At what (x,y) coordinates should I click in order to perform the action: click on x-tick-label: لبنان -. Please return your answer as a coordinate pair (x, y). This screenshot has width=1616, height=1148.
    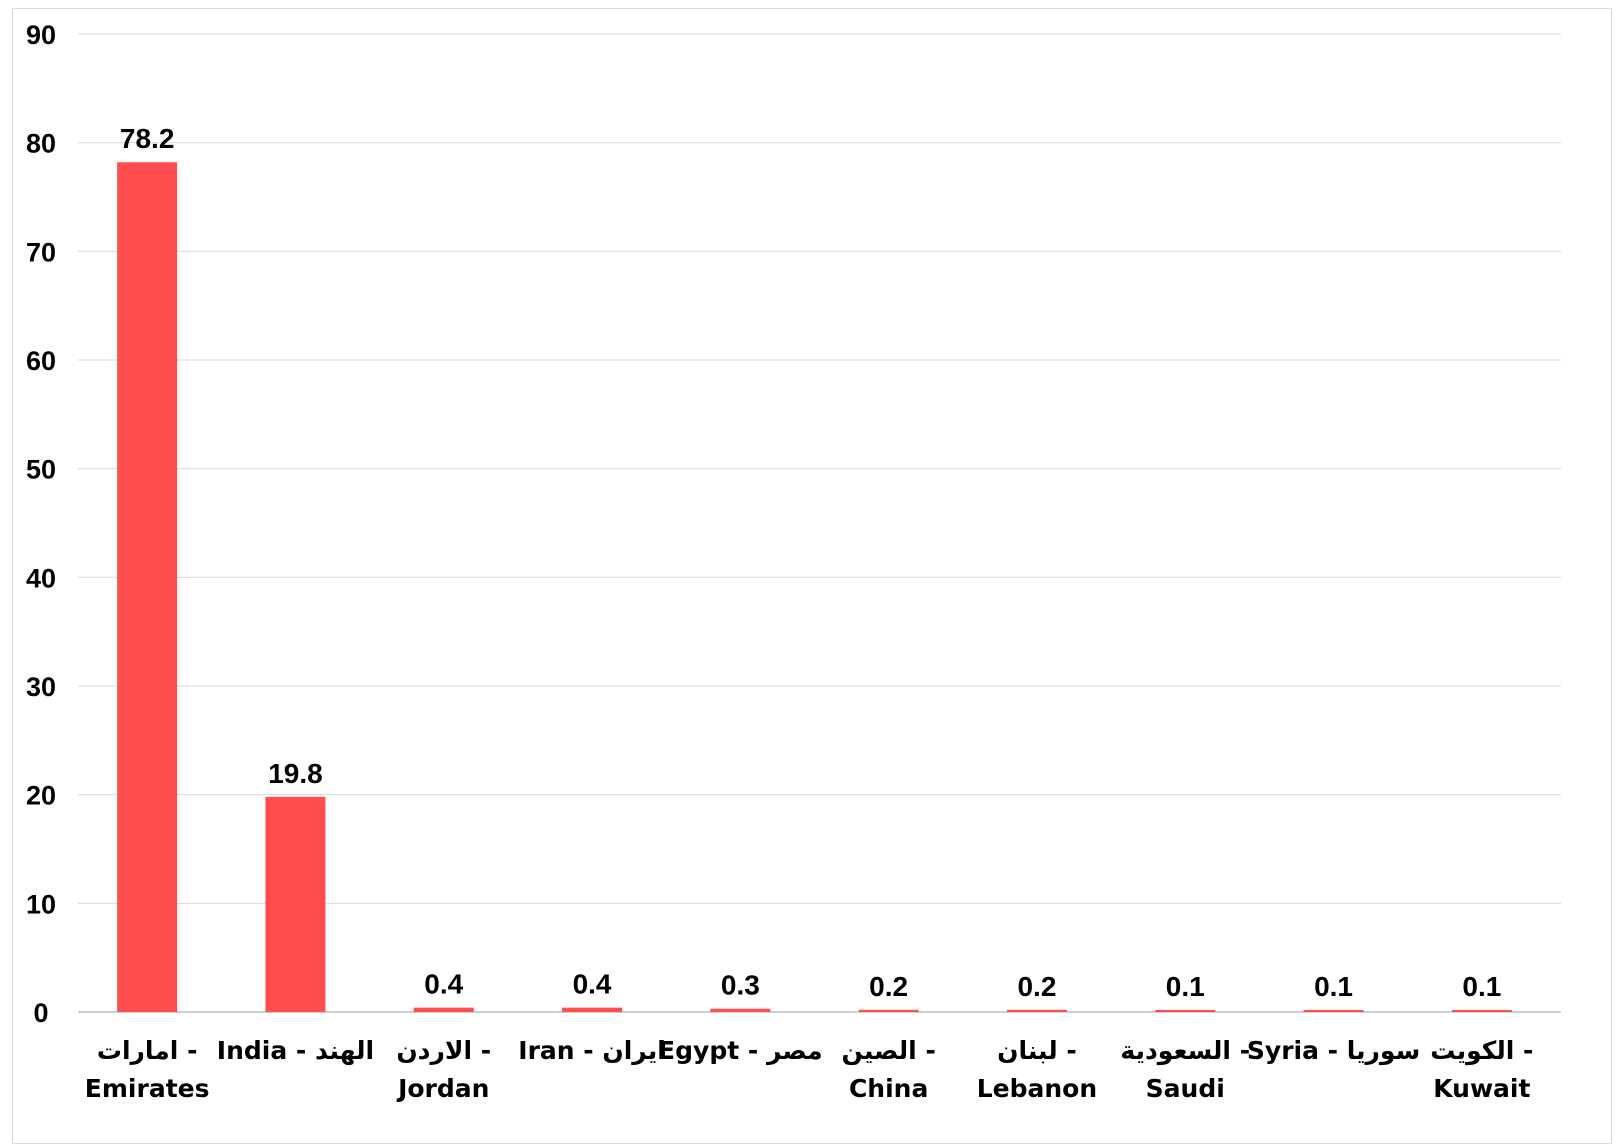
    Looking at the image, I should click on (1037, 1050).